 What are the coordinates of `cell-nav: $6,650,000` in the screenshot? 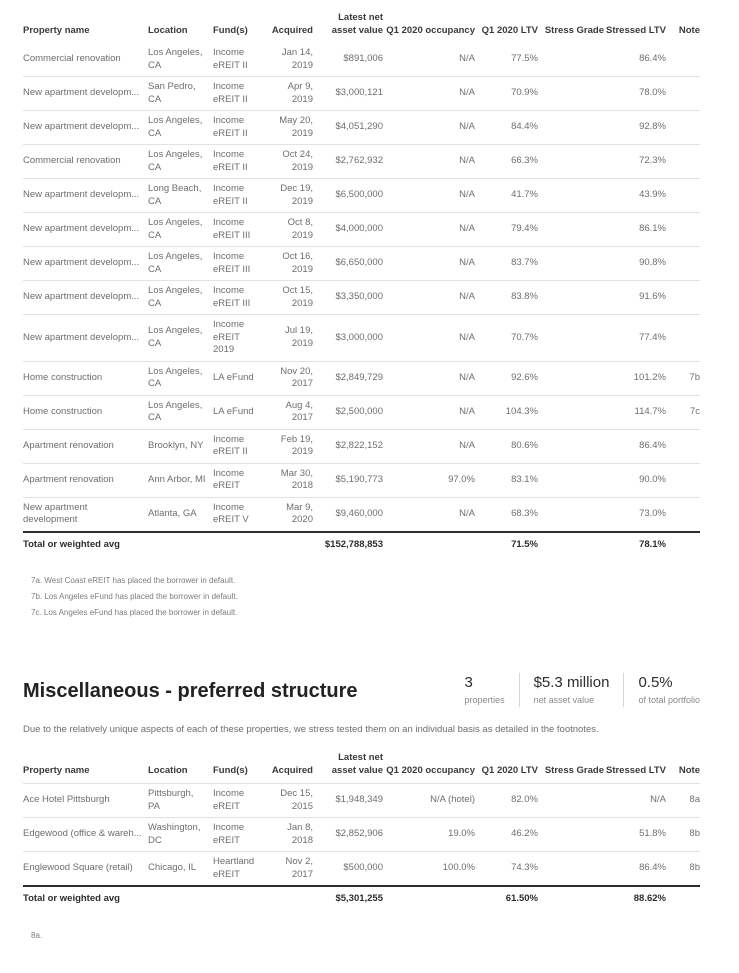 It's located at (348, 263).